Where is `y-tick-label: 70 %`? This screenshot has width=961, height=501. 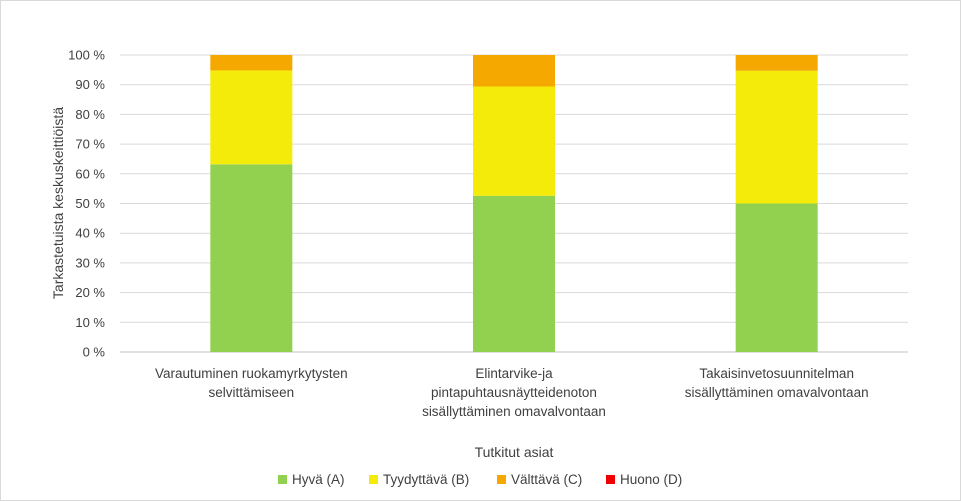 y-tick-label: 70 % is located at coordinates (90, 144).